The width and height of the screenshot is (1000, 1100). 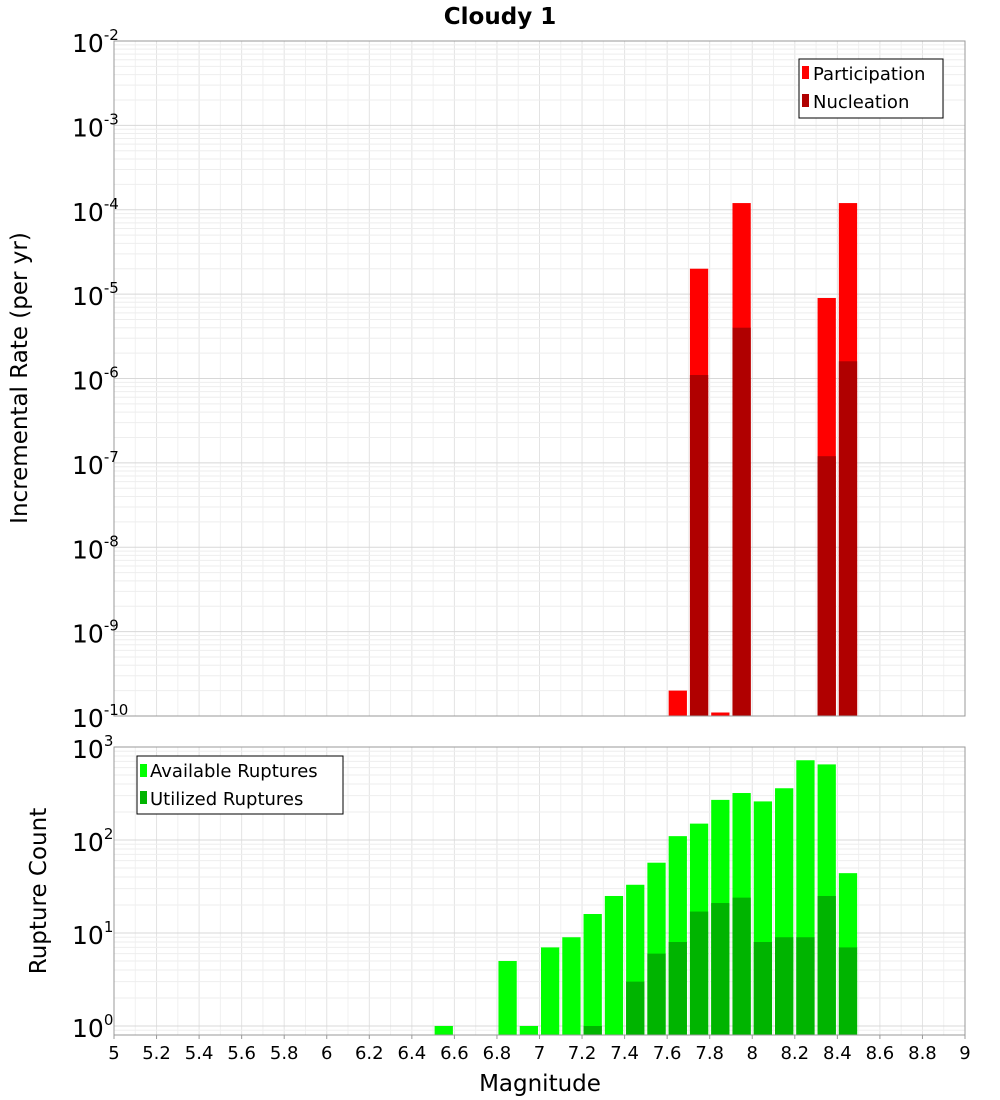 I want to click on legend-swatch-nucleation, so click(x=805, y=100).